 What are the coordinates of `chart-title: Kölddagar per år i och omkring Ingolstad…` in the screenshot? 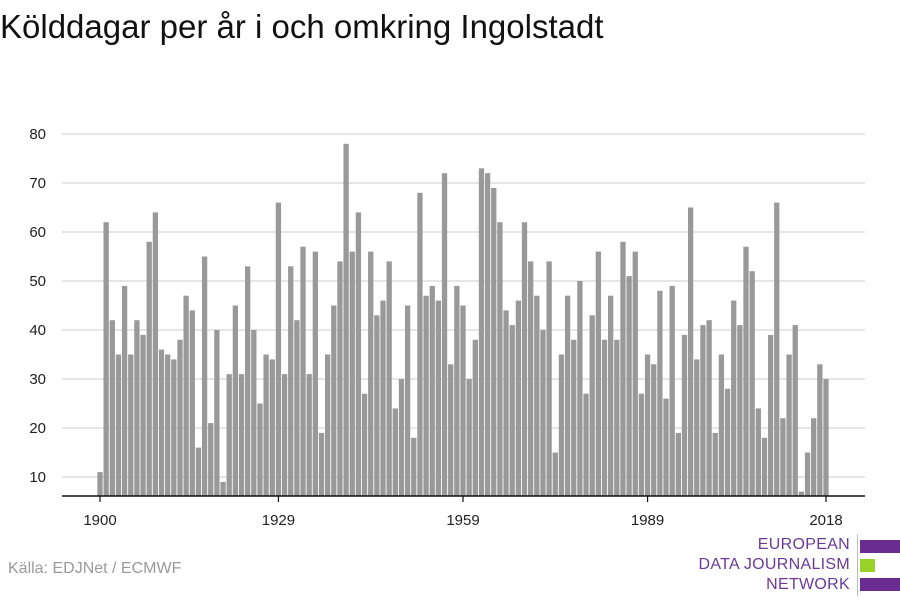 It's located at (302, 26).